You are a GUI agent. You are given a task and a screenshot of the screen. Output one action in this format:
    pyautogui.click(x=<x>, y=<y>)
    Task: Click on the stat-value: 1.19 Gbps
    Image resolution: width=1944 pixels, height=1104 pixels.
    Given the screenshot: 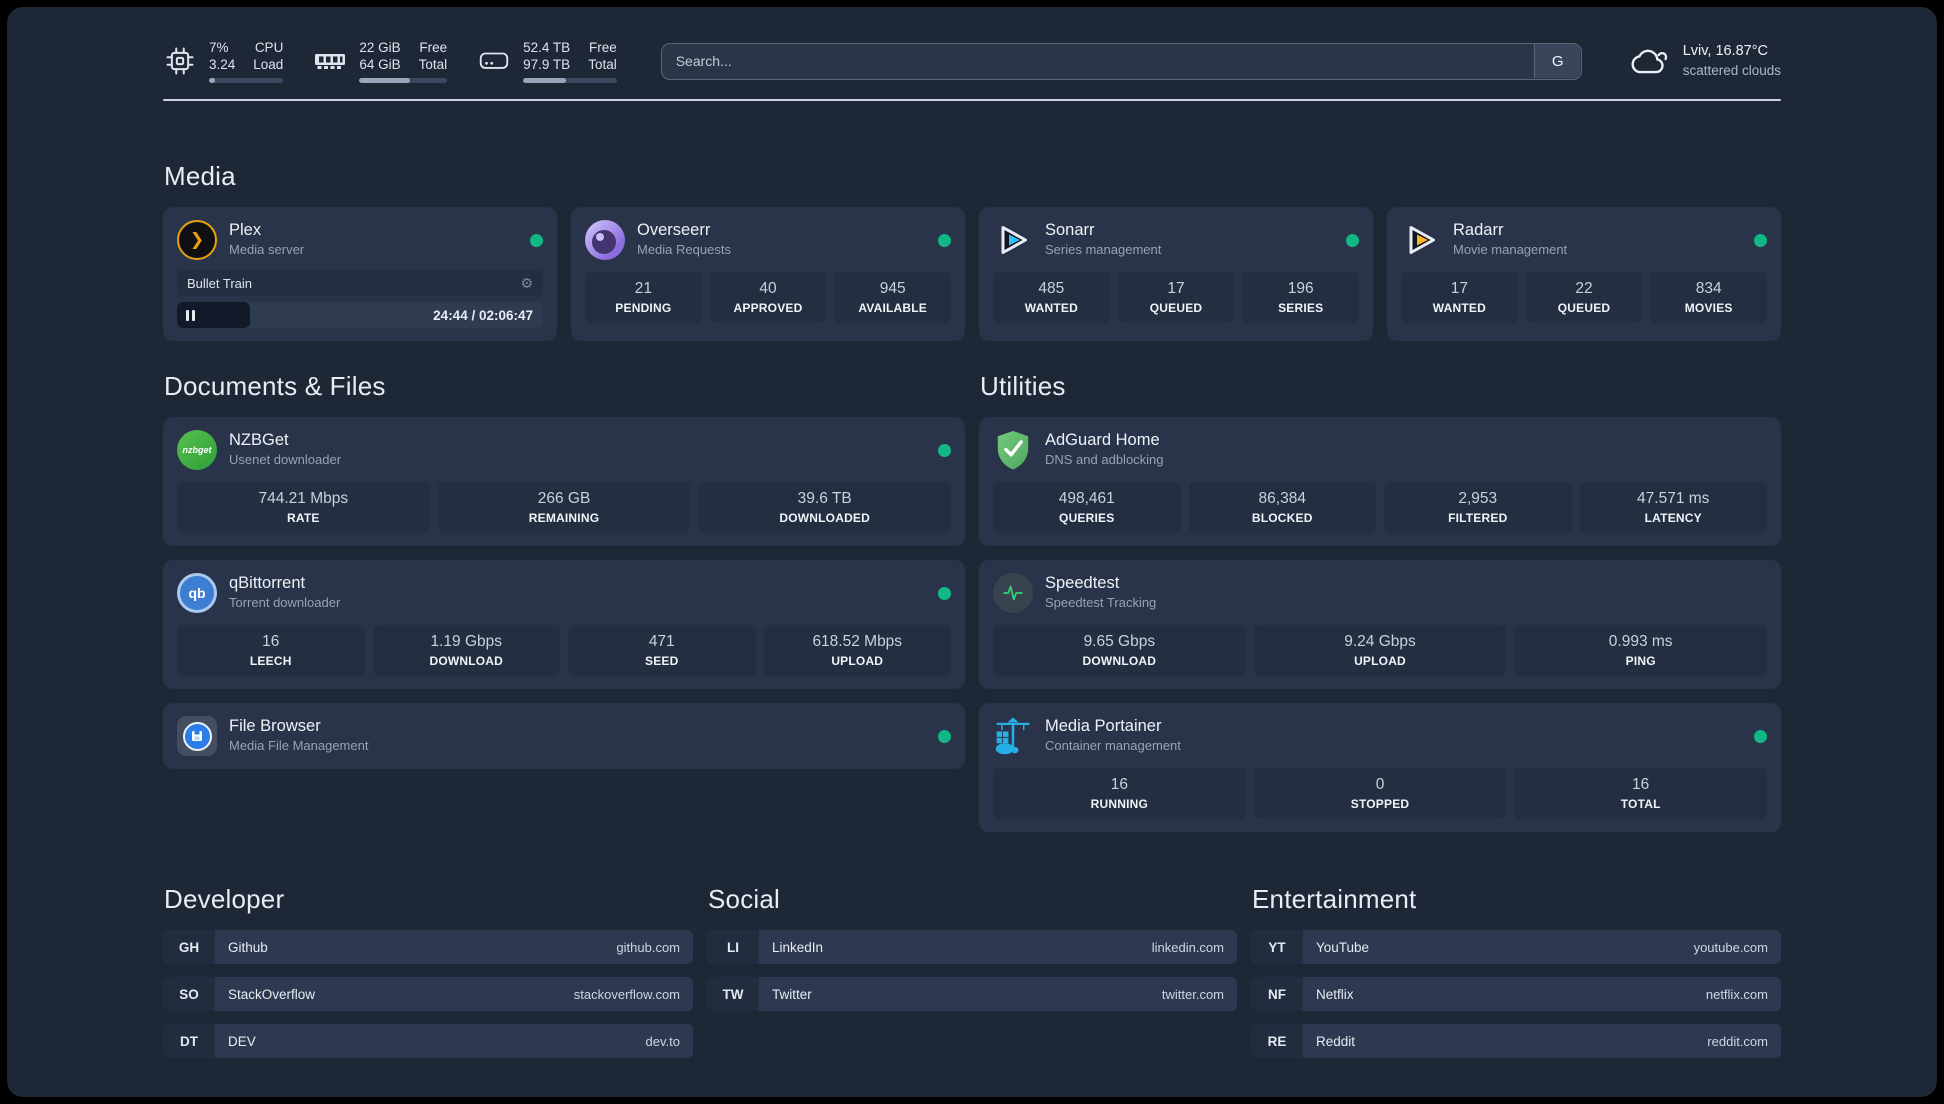 What is the action you would take?
    pyautogui.click(x=466, y=641)
    